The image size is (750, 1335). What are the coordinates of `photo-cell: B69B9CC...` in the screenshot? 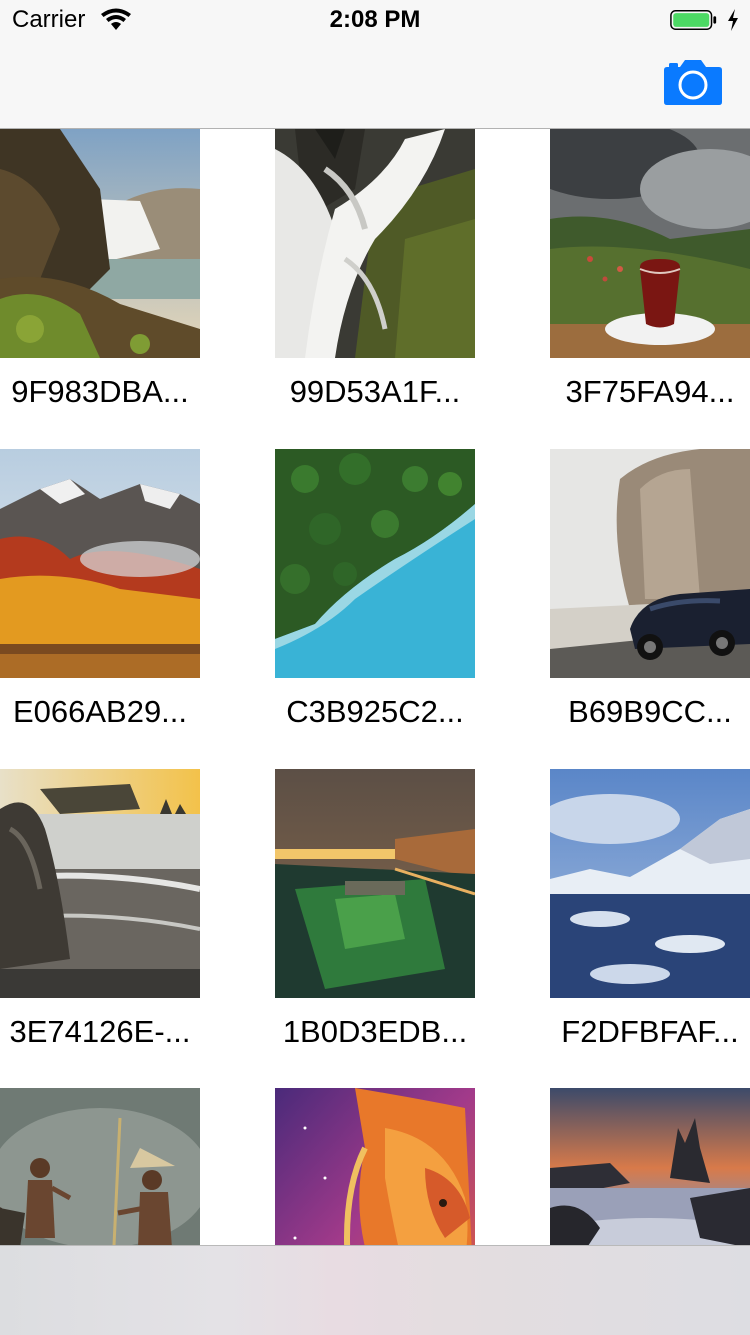 It's located at (650, 609).